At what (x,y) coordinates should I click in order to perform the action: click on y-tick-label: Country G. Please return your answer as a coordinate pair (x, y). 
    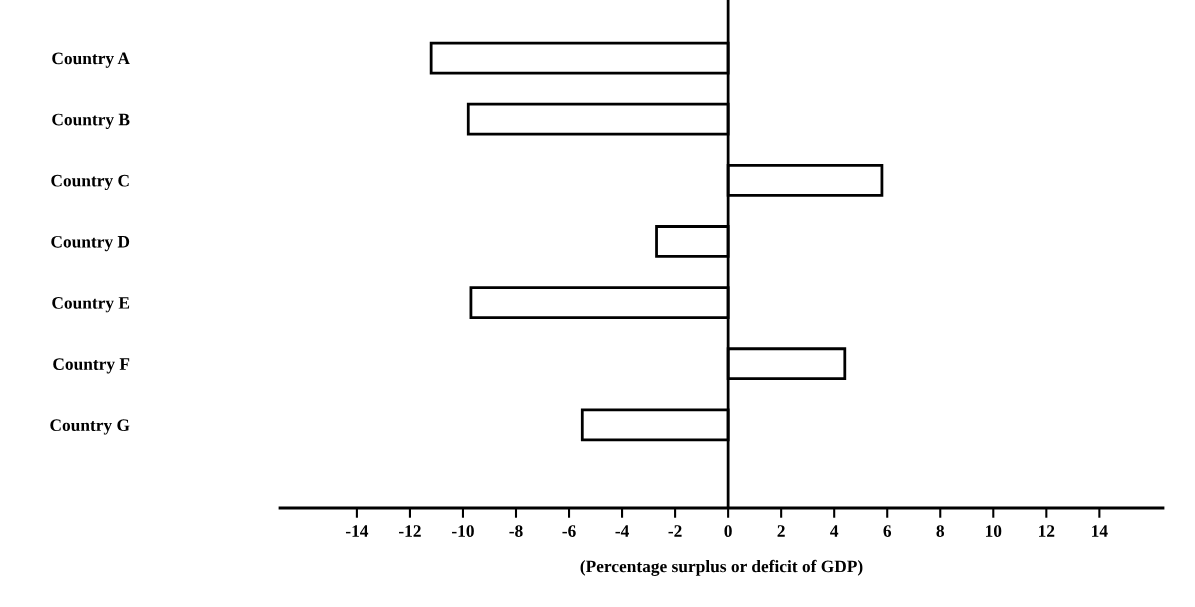
    Looking at the image, I should click on (90, 427).